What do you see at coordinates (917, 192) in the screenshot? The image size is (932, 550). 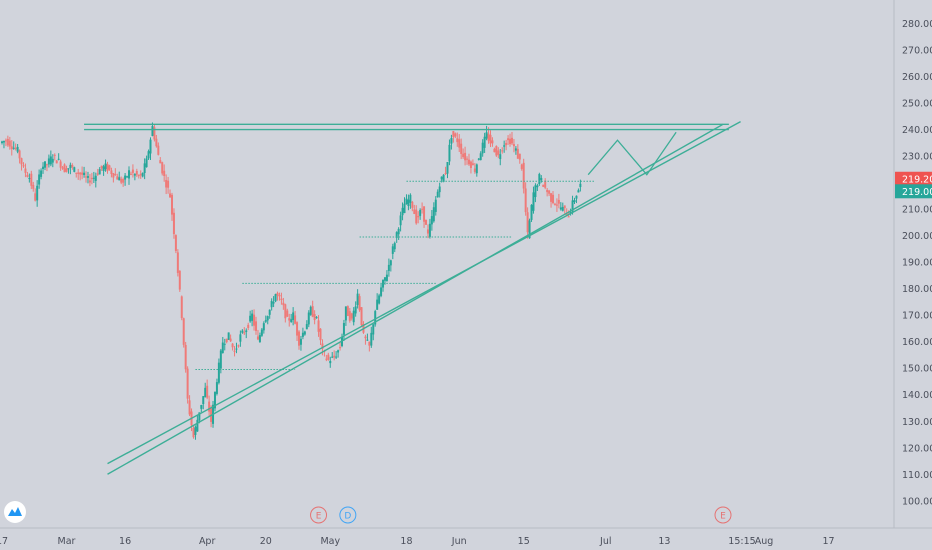 I see `last-price-label: 219.00` at bounding box center [917, 192].